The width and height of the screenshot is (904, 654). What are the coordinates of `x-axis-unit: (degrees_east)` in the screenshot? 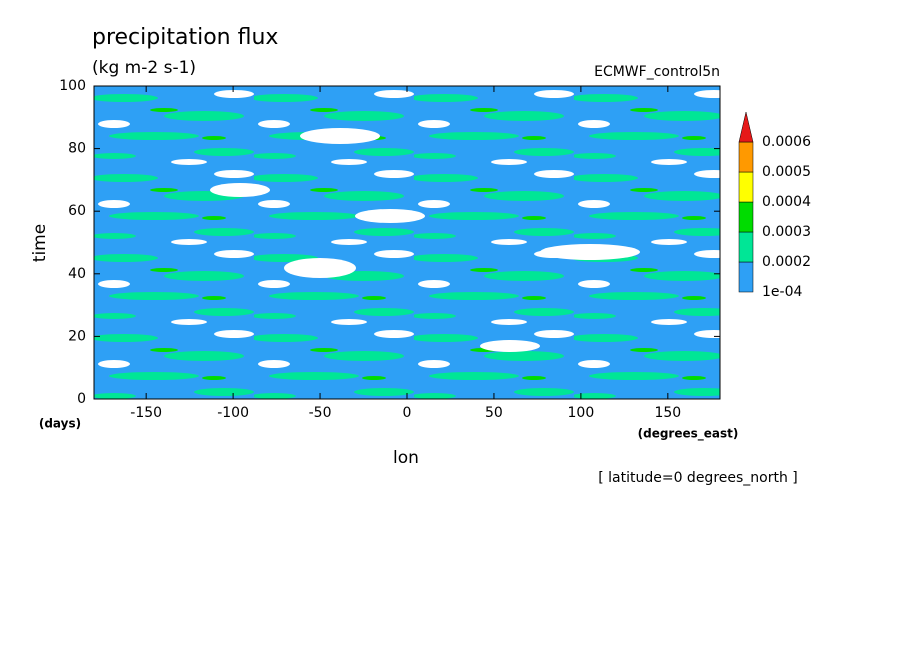 It's located at (688, 434).